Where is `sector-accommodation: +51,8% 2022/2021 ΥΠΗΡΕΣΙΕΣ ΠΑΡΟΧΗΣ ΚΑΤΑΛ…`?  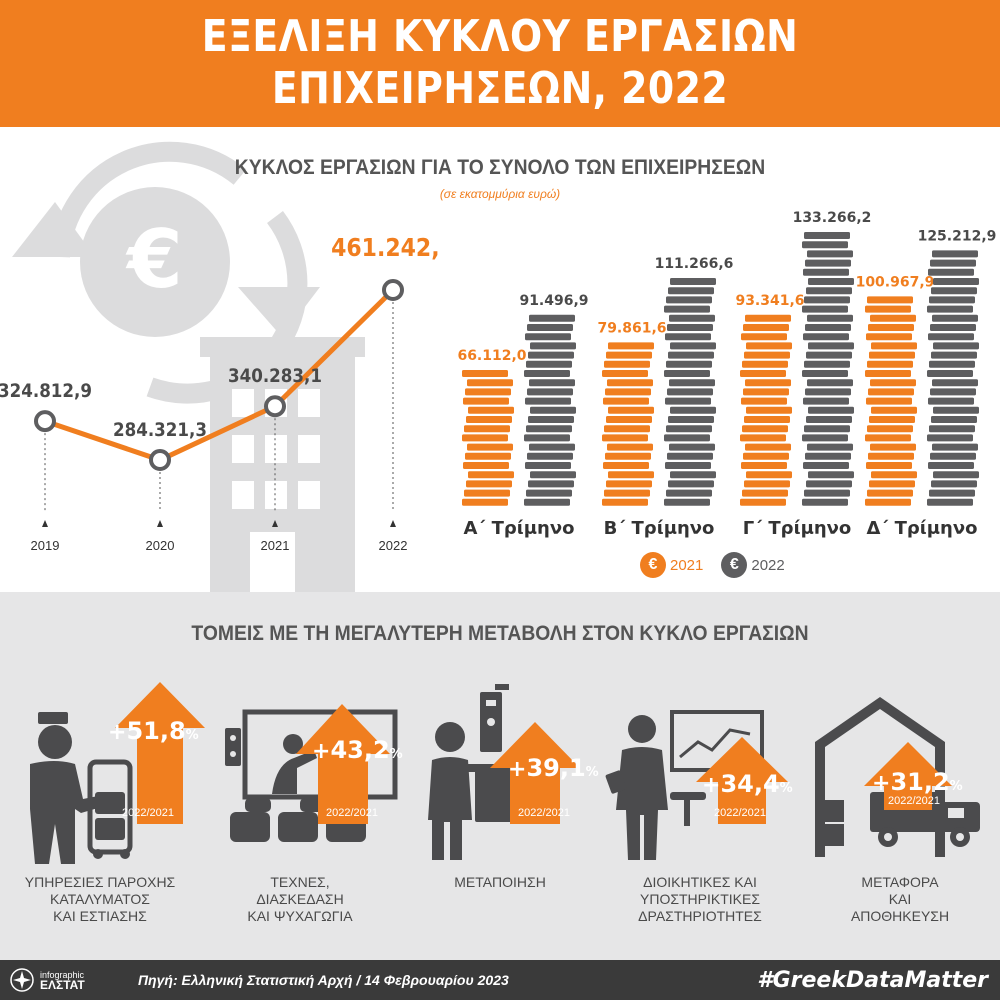 sector-accommodation: +51,8% 2022/2021 ΥΠΗΡΕΣΙΕΣ ΠΑΡΟΧΗΣ ΚΑΤΑΛ… is located at coordinates (102, 817).